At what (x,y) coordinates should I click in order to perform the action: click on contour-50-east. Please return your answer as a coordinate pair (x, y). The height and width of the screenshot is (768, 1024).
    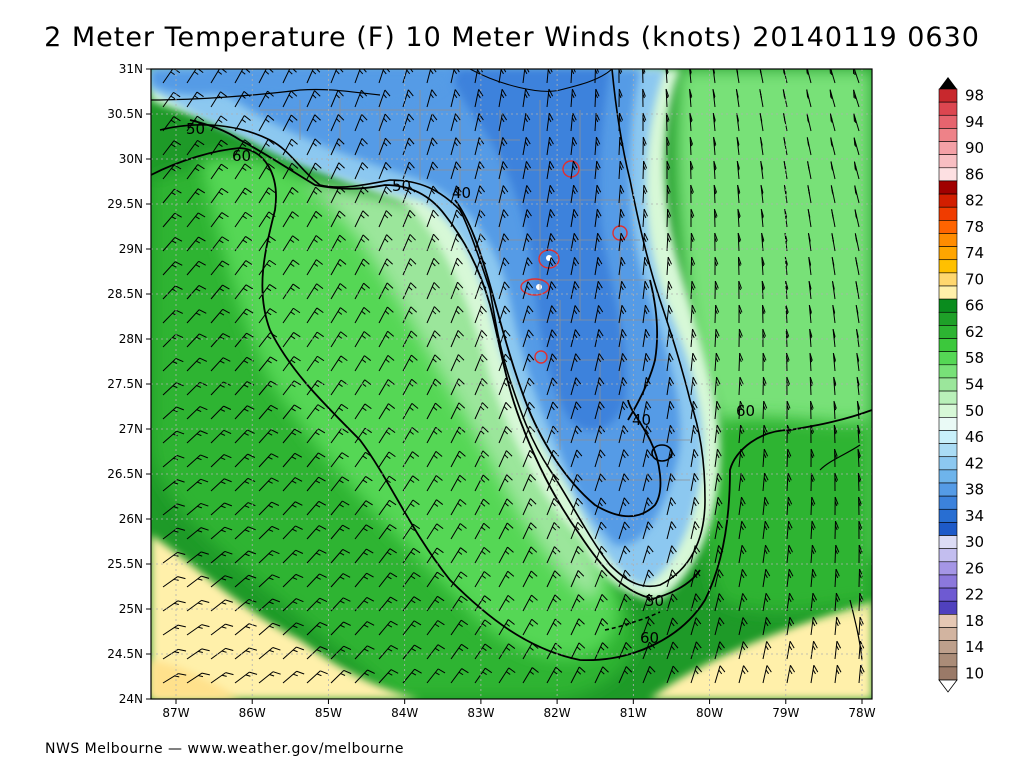
    Looking at the image, I should click on (674, 585).